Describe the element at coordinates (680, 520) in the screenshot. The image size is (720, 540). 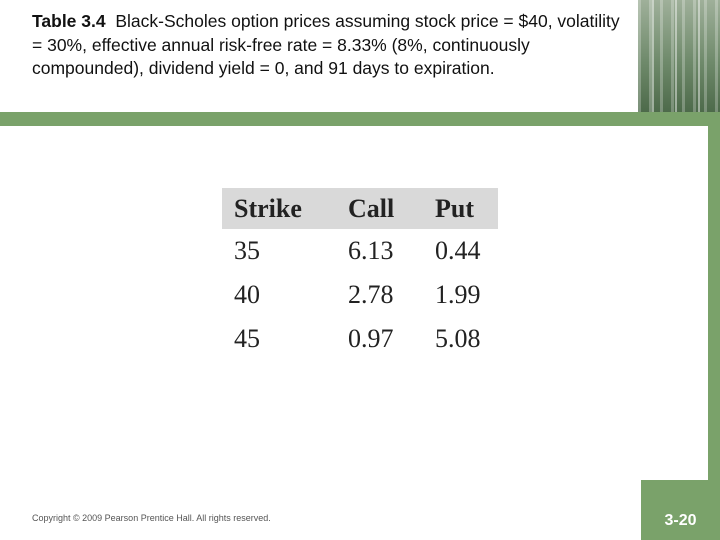
I see `slide-number: 3-20` at that location.